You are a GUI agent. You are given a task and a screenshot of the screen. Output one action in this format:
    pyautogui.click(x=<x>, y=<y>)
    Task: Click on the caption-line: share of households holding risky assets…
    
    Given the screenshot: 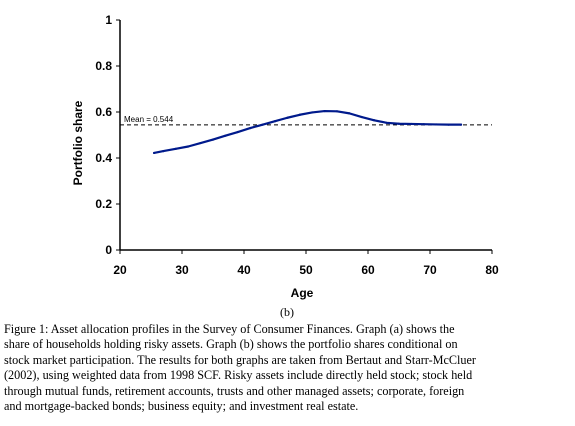 What is the action you would take?
    pyautogui.click(x=231, y=344)
    